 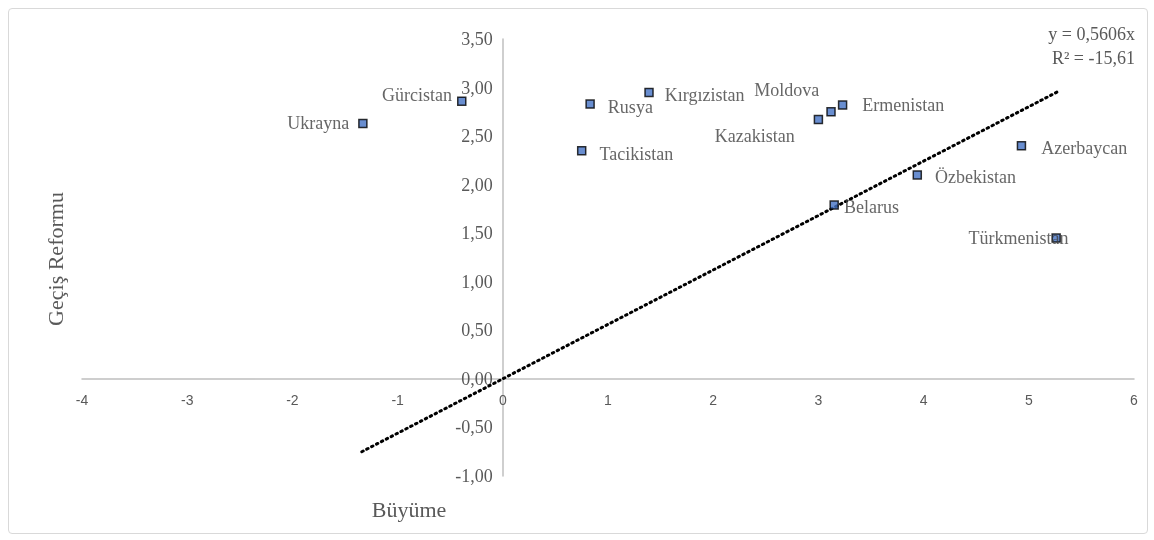 I want to click on y-tick-label: 2,00, so click(x=477, y=184).